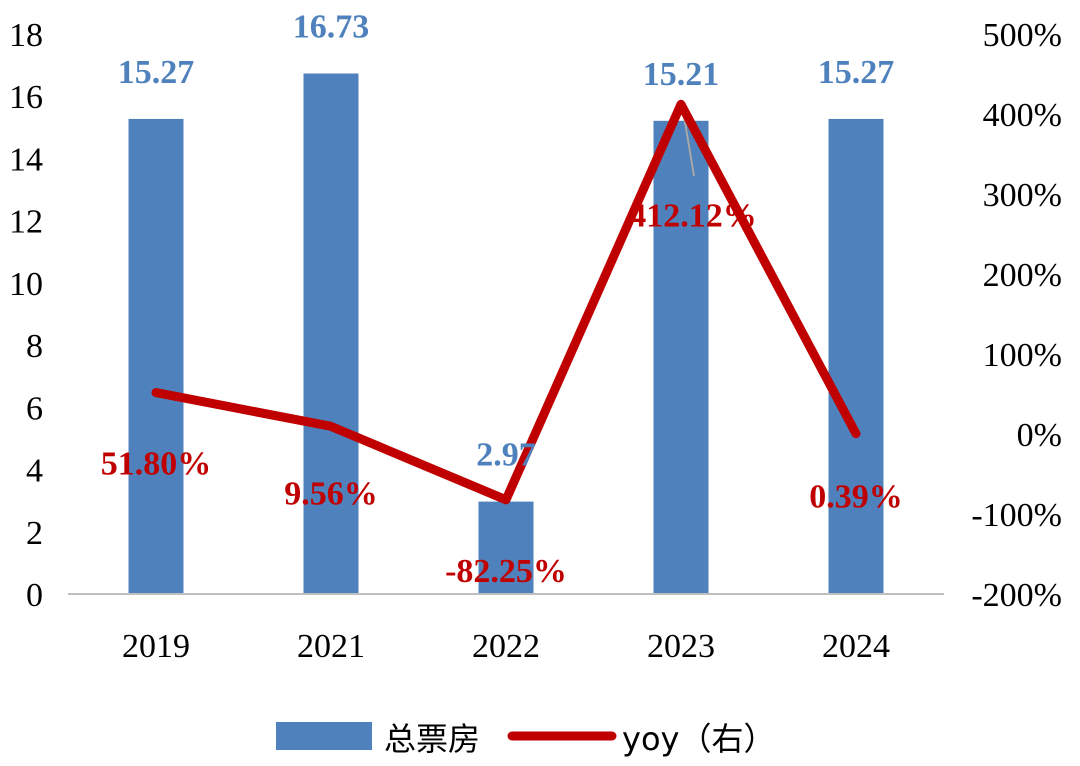 This screenshot has height=766, width=1080. Describe the element at coordinates (34, 408) in the screenshot. I see `left-tick-label: 6` at that location.